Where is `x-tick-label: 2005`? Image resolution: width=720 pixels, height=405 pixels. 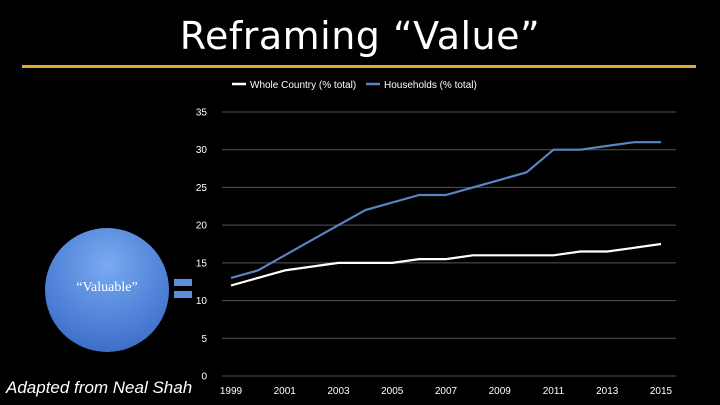
x-tick-label: 2005 is located at coordinates (392, 391).